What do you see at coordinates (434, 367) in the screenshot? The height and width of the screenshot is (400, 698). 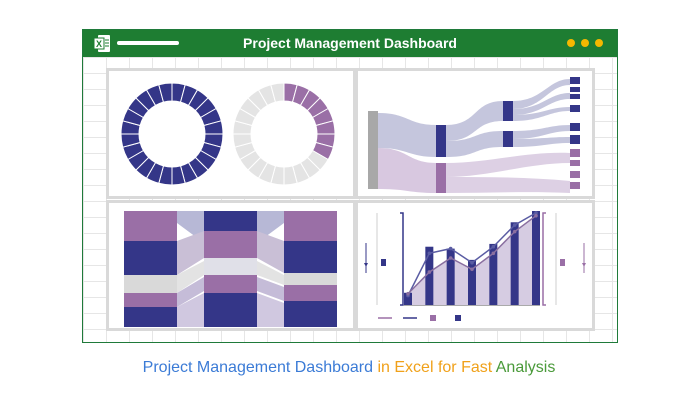 I see `caption-middle: in Excel for Fast` at bounding box center [434, 367].